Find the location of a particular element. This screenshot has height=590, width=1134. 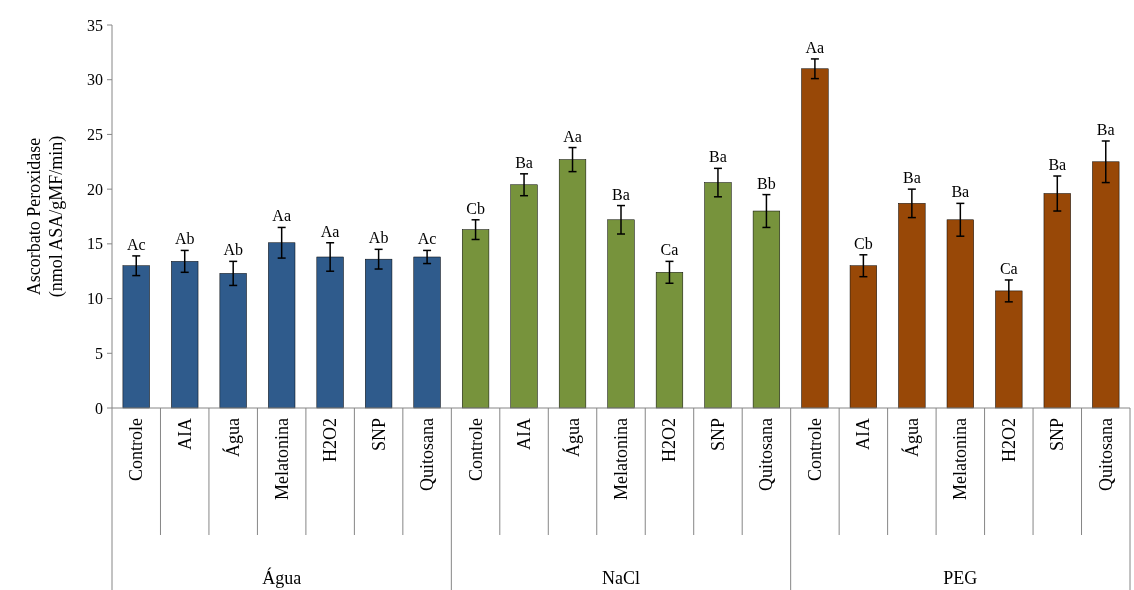

text: Água is located at coordinates (282, 577).